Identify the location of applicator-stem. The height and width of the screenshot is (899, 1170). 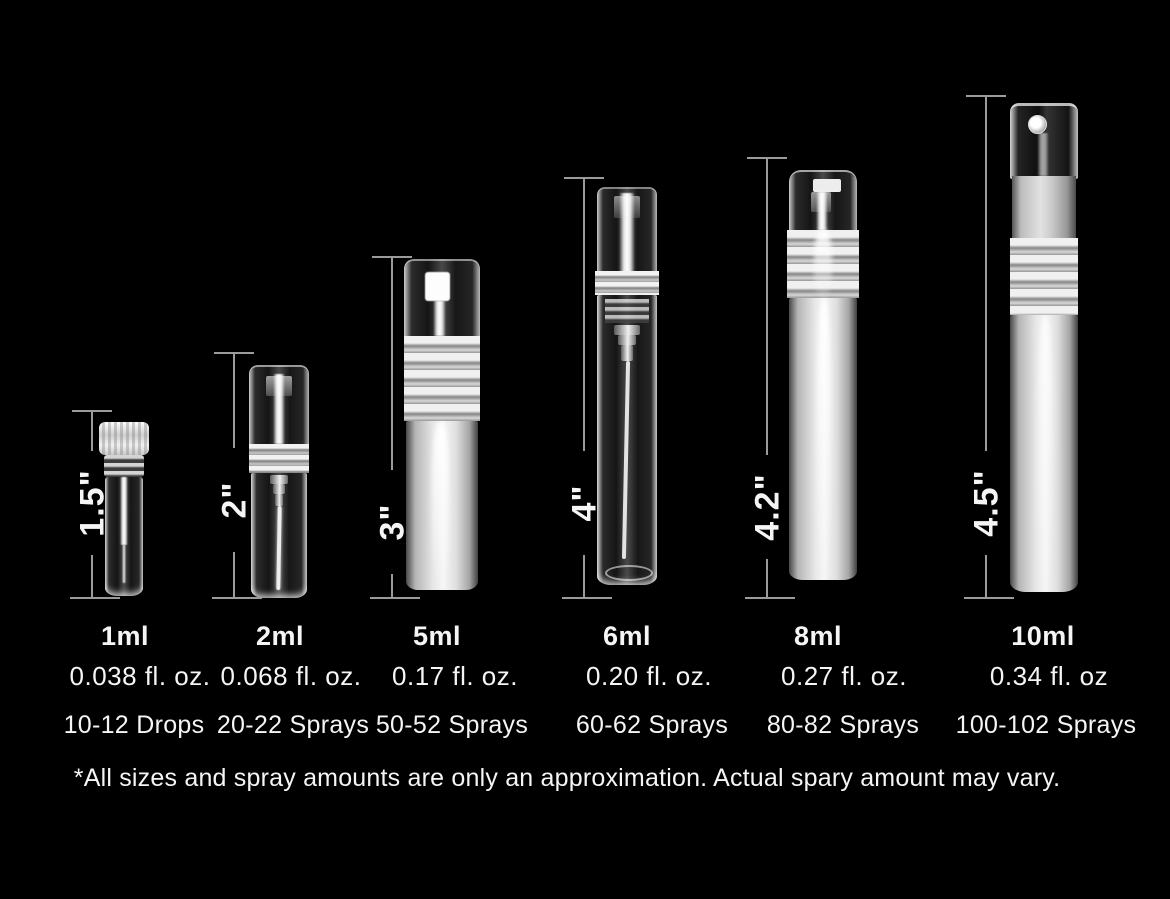
(124, 511).